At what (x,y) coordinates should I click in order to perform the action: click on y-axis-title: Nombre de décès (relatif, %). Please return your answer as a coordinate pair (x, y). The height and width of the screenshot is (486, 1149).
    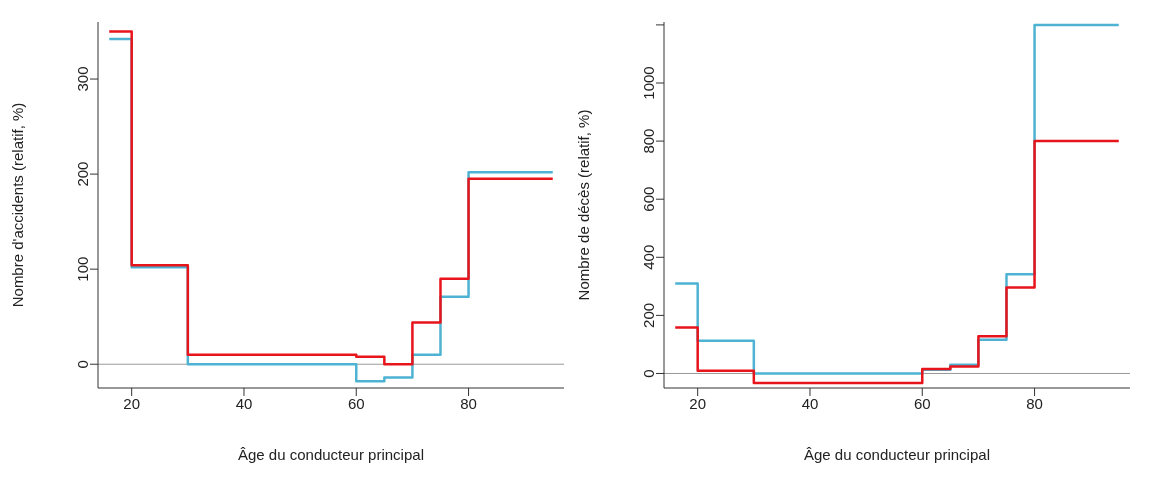
    Looking at the image, I should click on (584, 205).